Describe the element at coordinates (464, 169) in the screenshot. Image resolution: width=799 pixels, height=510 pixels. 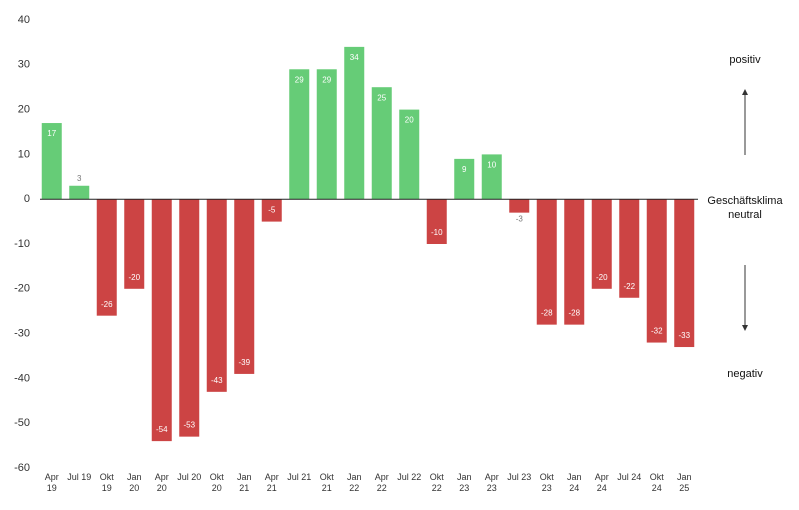
I see `value-label: 9` at that location.